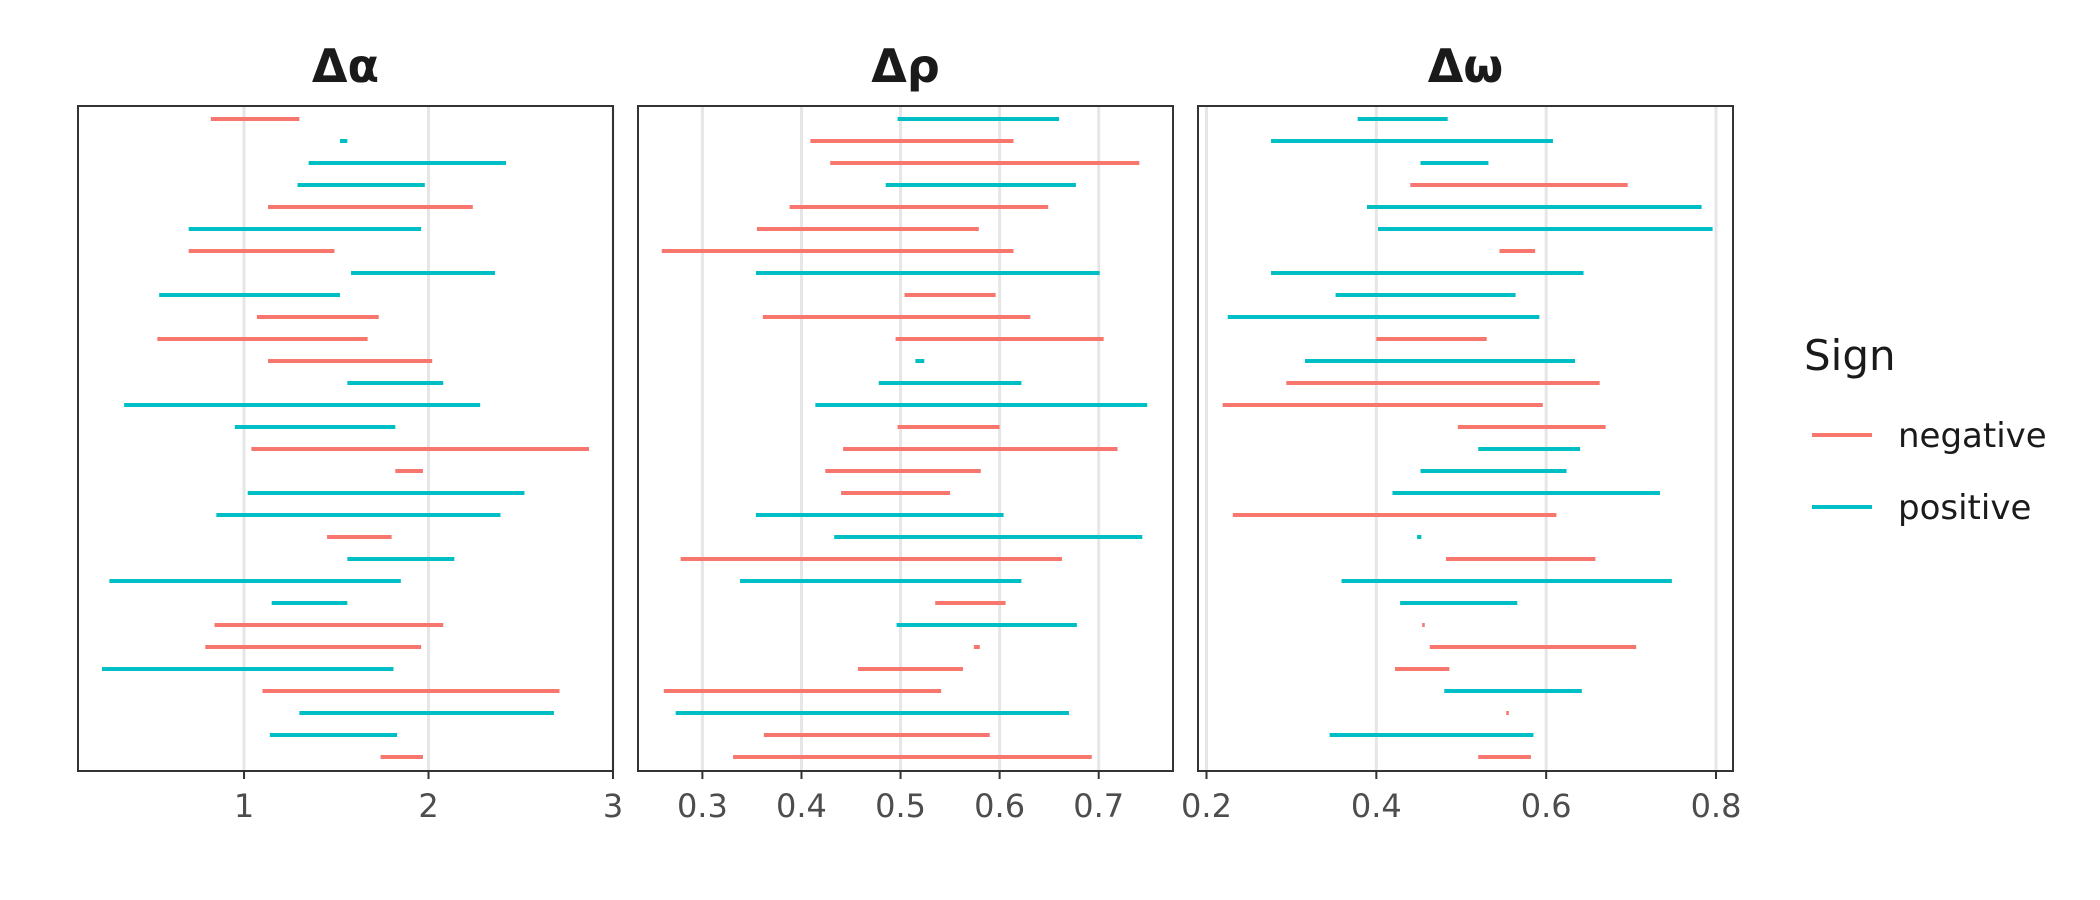 The width and height of the screenshot is (2100, 900). What do you see at coordinates (1964, 508) in the screenshot?
I see `legend-label-positive: positive` at bounding box center [1964, 508].